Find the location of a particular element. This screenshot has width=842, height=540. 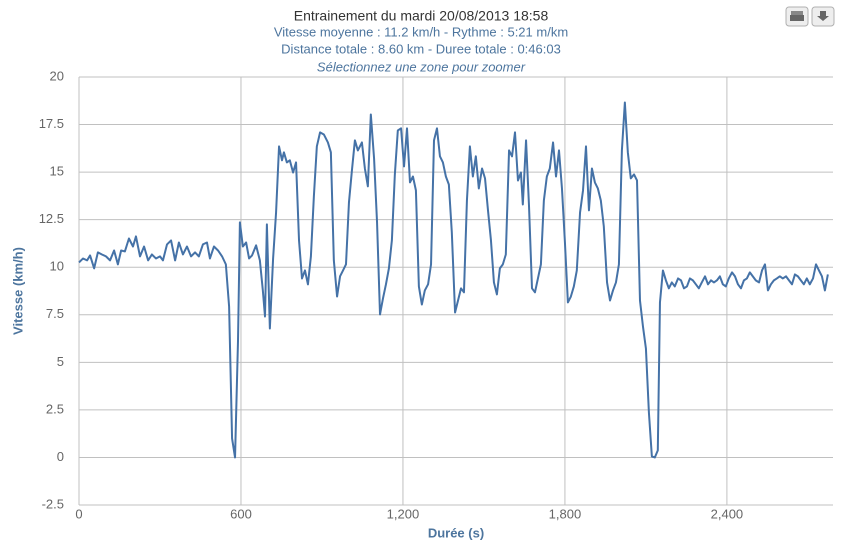

y-tick-label: 17.5 is located at coordinates (51, 123).